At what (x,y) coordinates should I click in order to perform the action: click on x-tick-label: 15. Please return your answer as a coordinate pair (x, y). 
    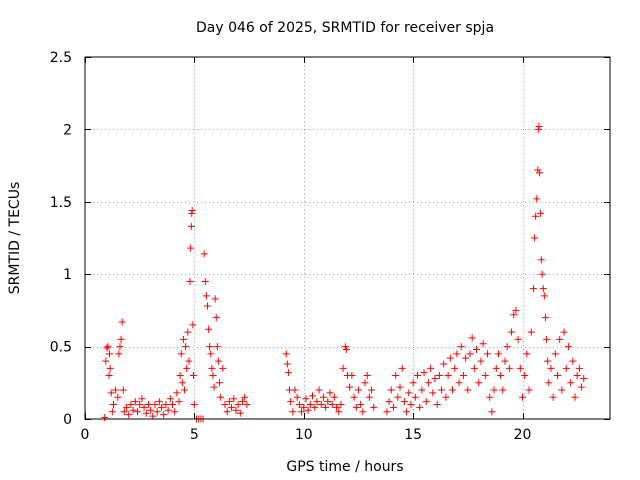
    Looking at the image, I should click on (413, 435).